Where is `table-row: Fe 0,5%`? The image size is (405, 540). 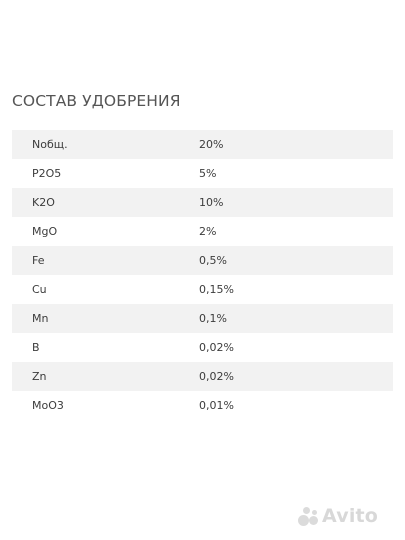
table-row: Fe 0,5% is located at coordinates (202, 260).